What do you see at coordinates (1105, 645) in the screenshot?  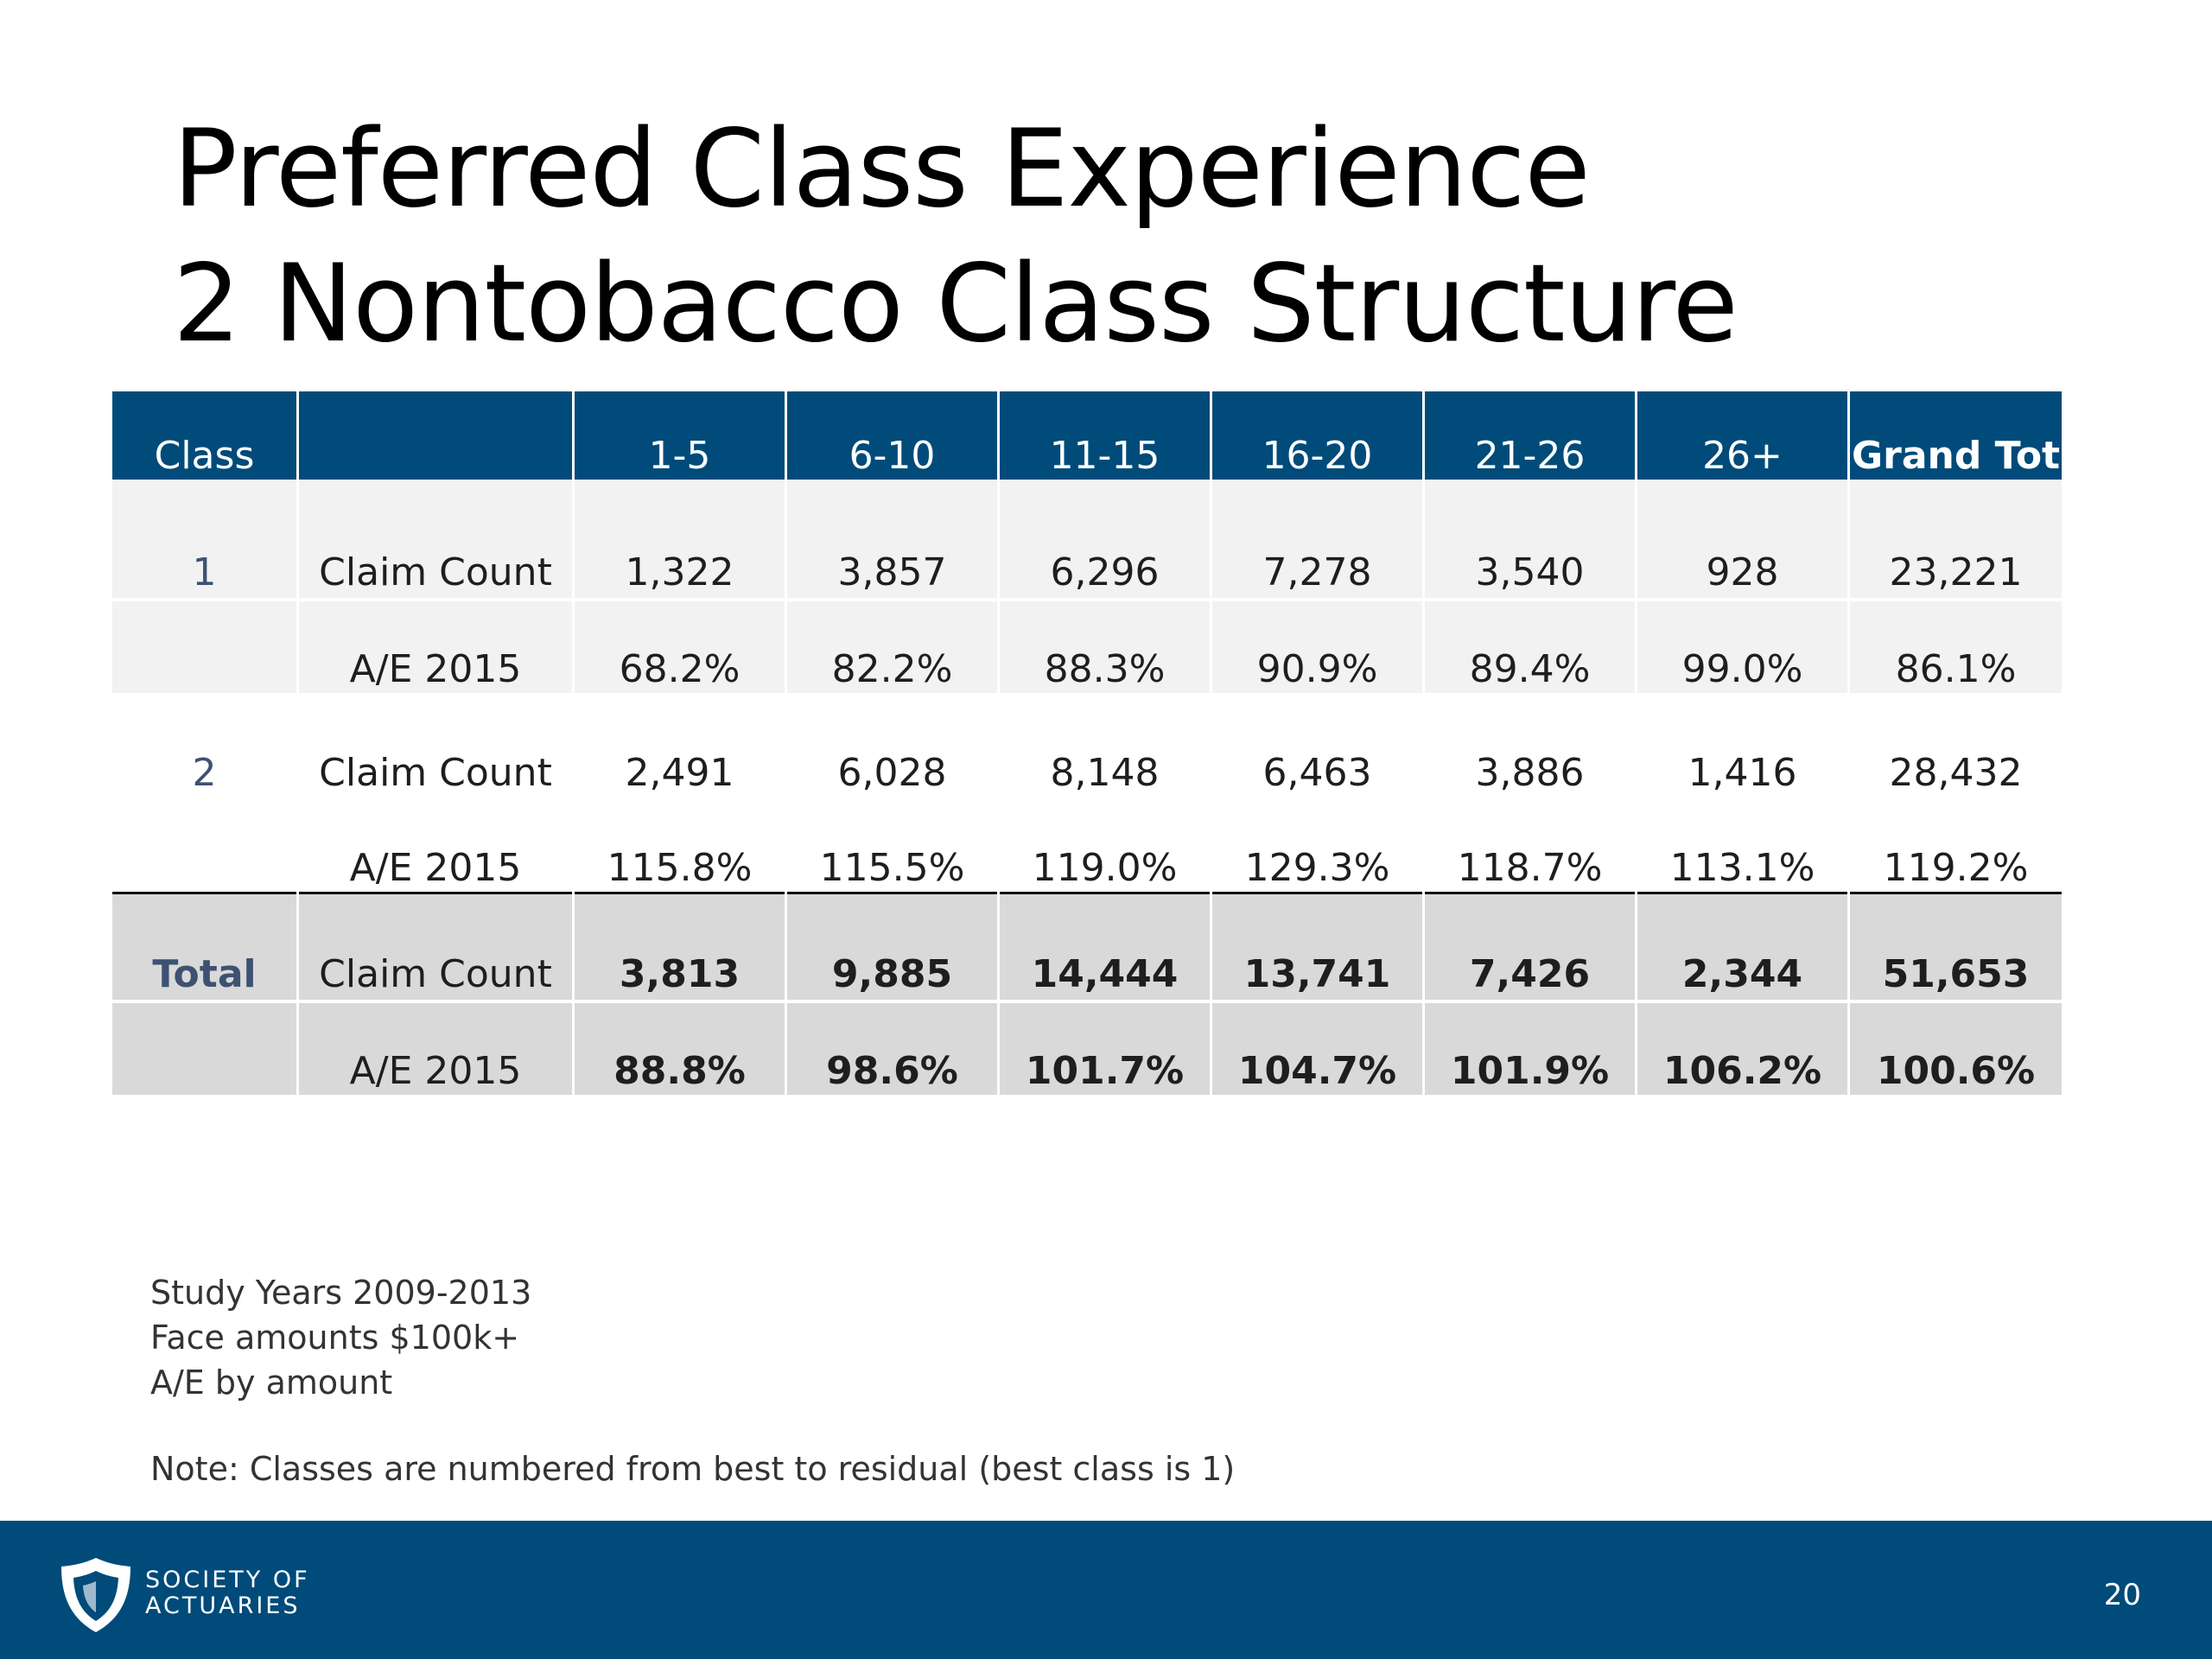 I see `cell-value: 88.3%` at bounding box center [1105, 645].